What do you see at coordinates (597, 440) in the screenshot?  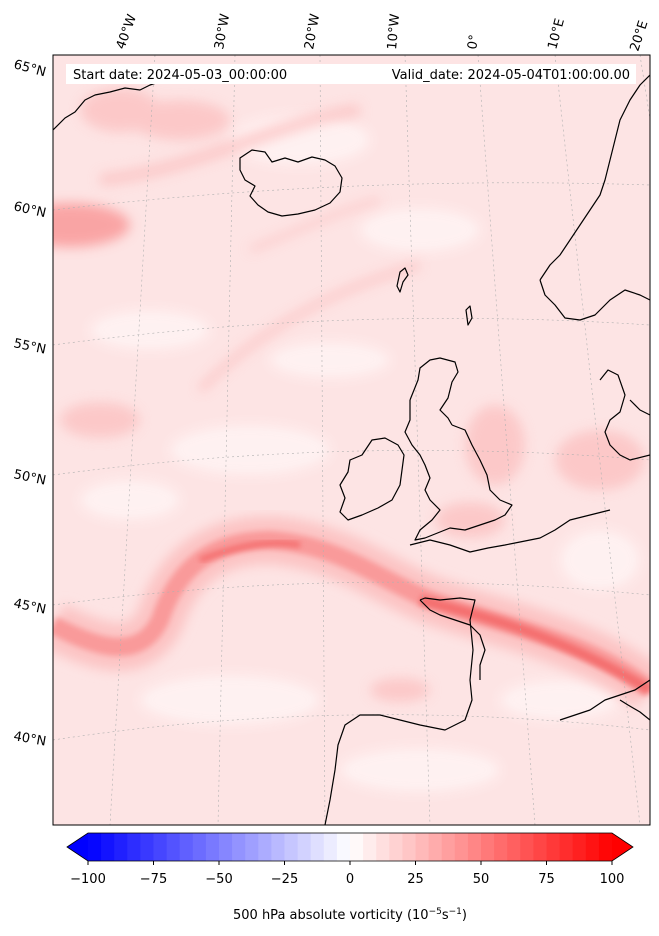 I see `meridian-10e` at bounding box center [597, 440].